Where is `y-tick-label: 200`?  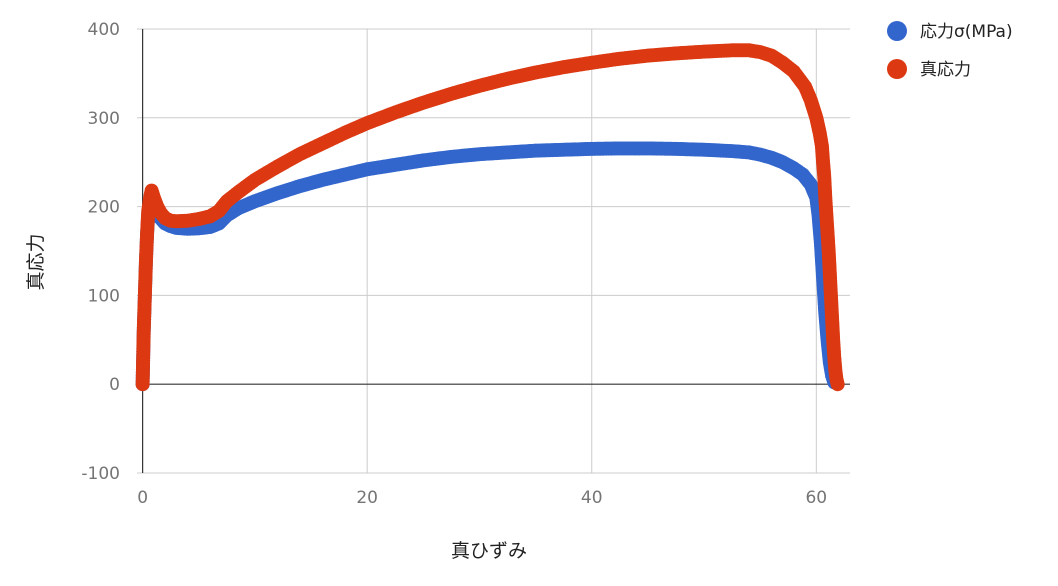 y-tick-label: 200 is located at coordinates (104, 208).